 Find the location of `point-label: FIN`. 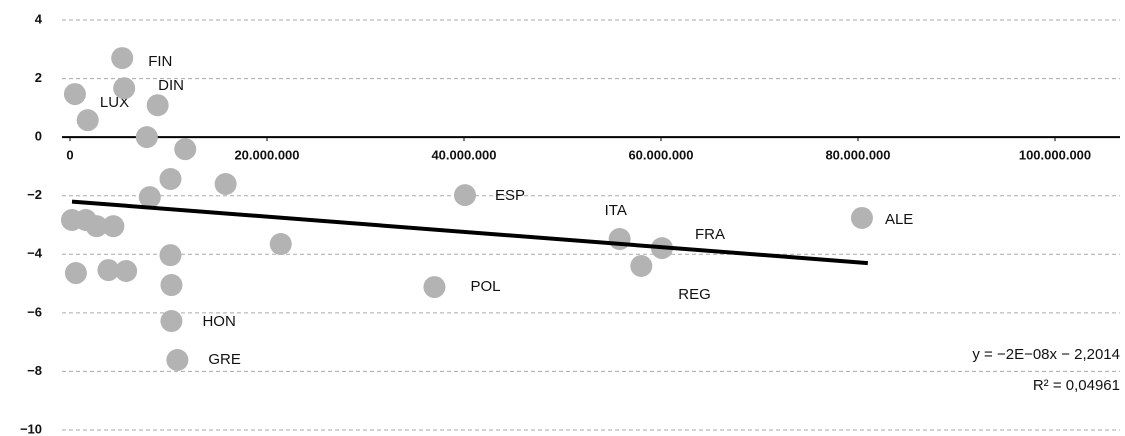

point-label: FIN is located at coordinates (160, 61).